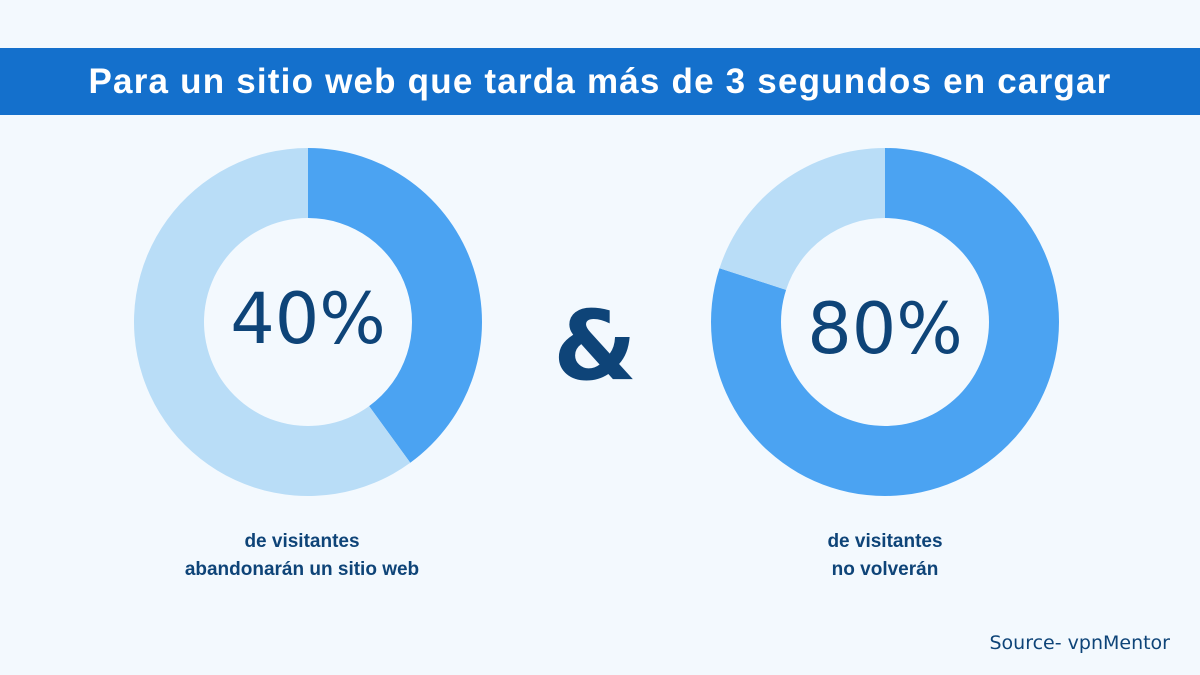 This screenshot has width=1200, height=675. What do you see at coordinates (595, 346) in the screenshot?
I see `ampersand: &` at bounding box center [595, 346].